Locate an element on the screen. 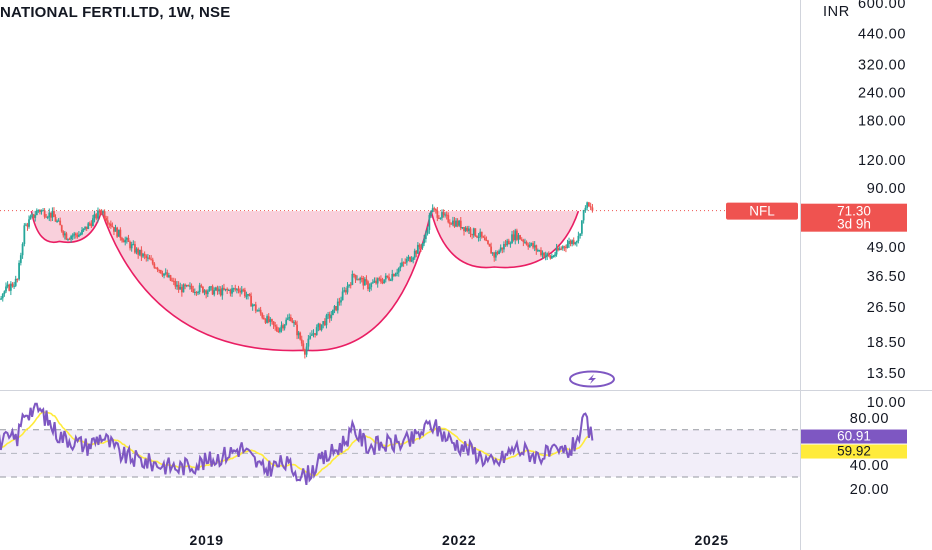 The image size is (932, 550). svg-text: 59.92 is located at coordinates (854, 451).